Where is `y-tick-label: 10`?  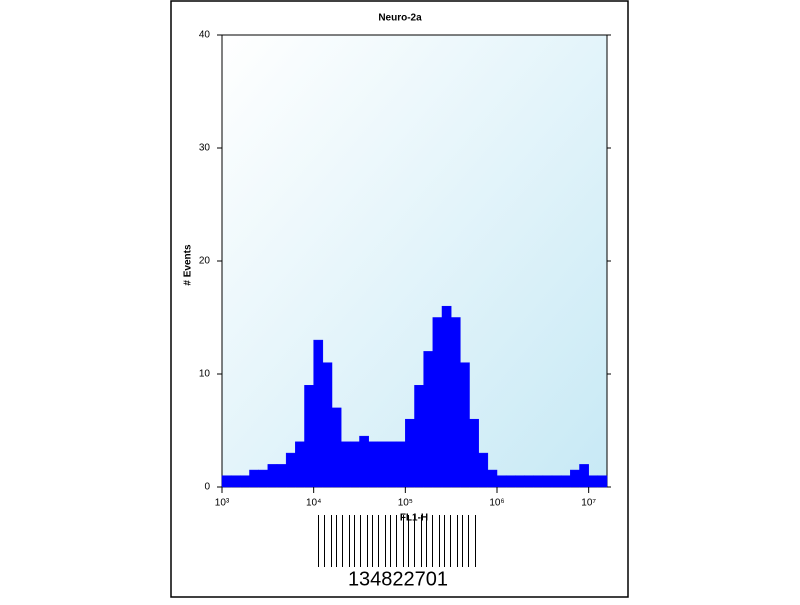
y-tick-label: 10 is located at coordinates (205, 374).